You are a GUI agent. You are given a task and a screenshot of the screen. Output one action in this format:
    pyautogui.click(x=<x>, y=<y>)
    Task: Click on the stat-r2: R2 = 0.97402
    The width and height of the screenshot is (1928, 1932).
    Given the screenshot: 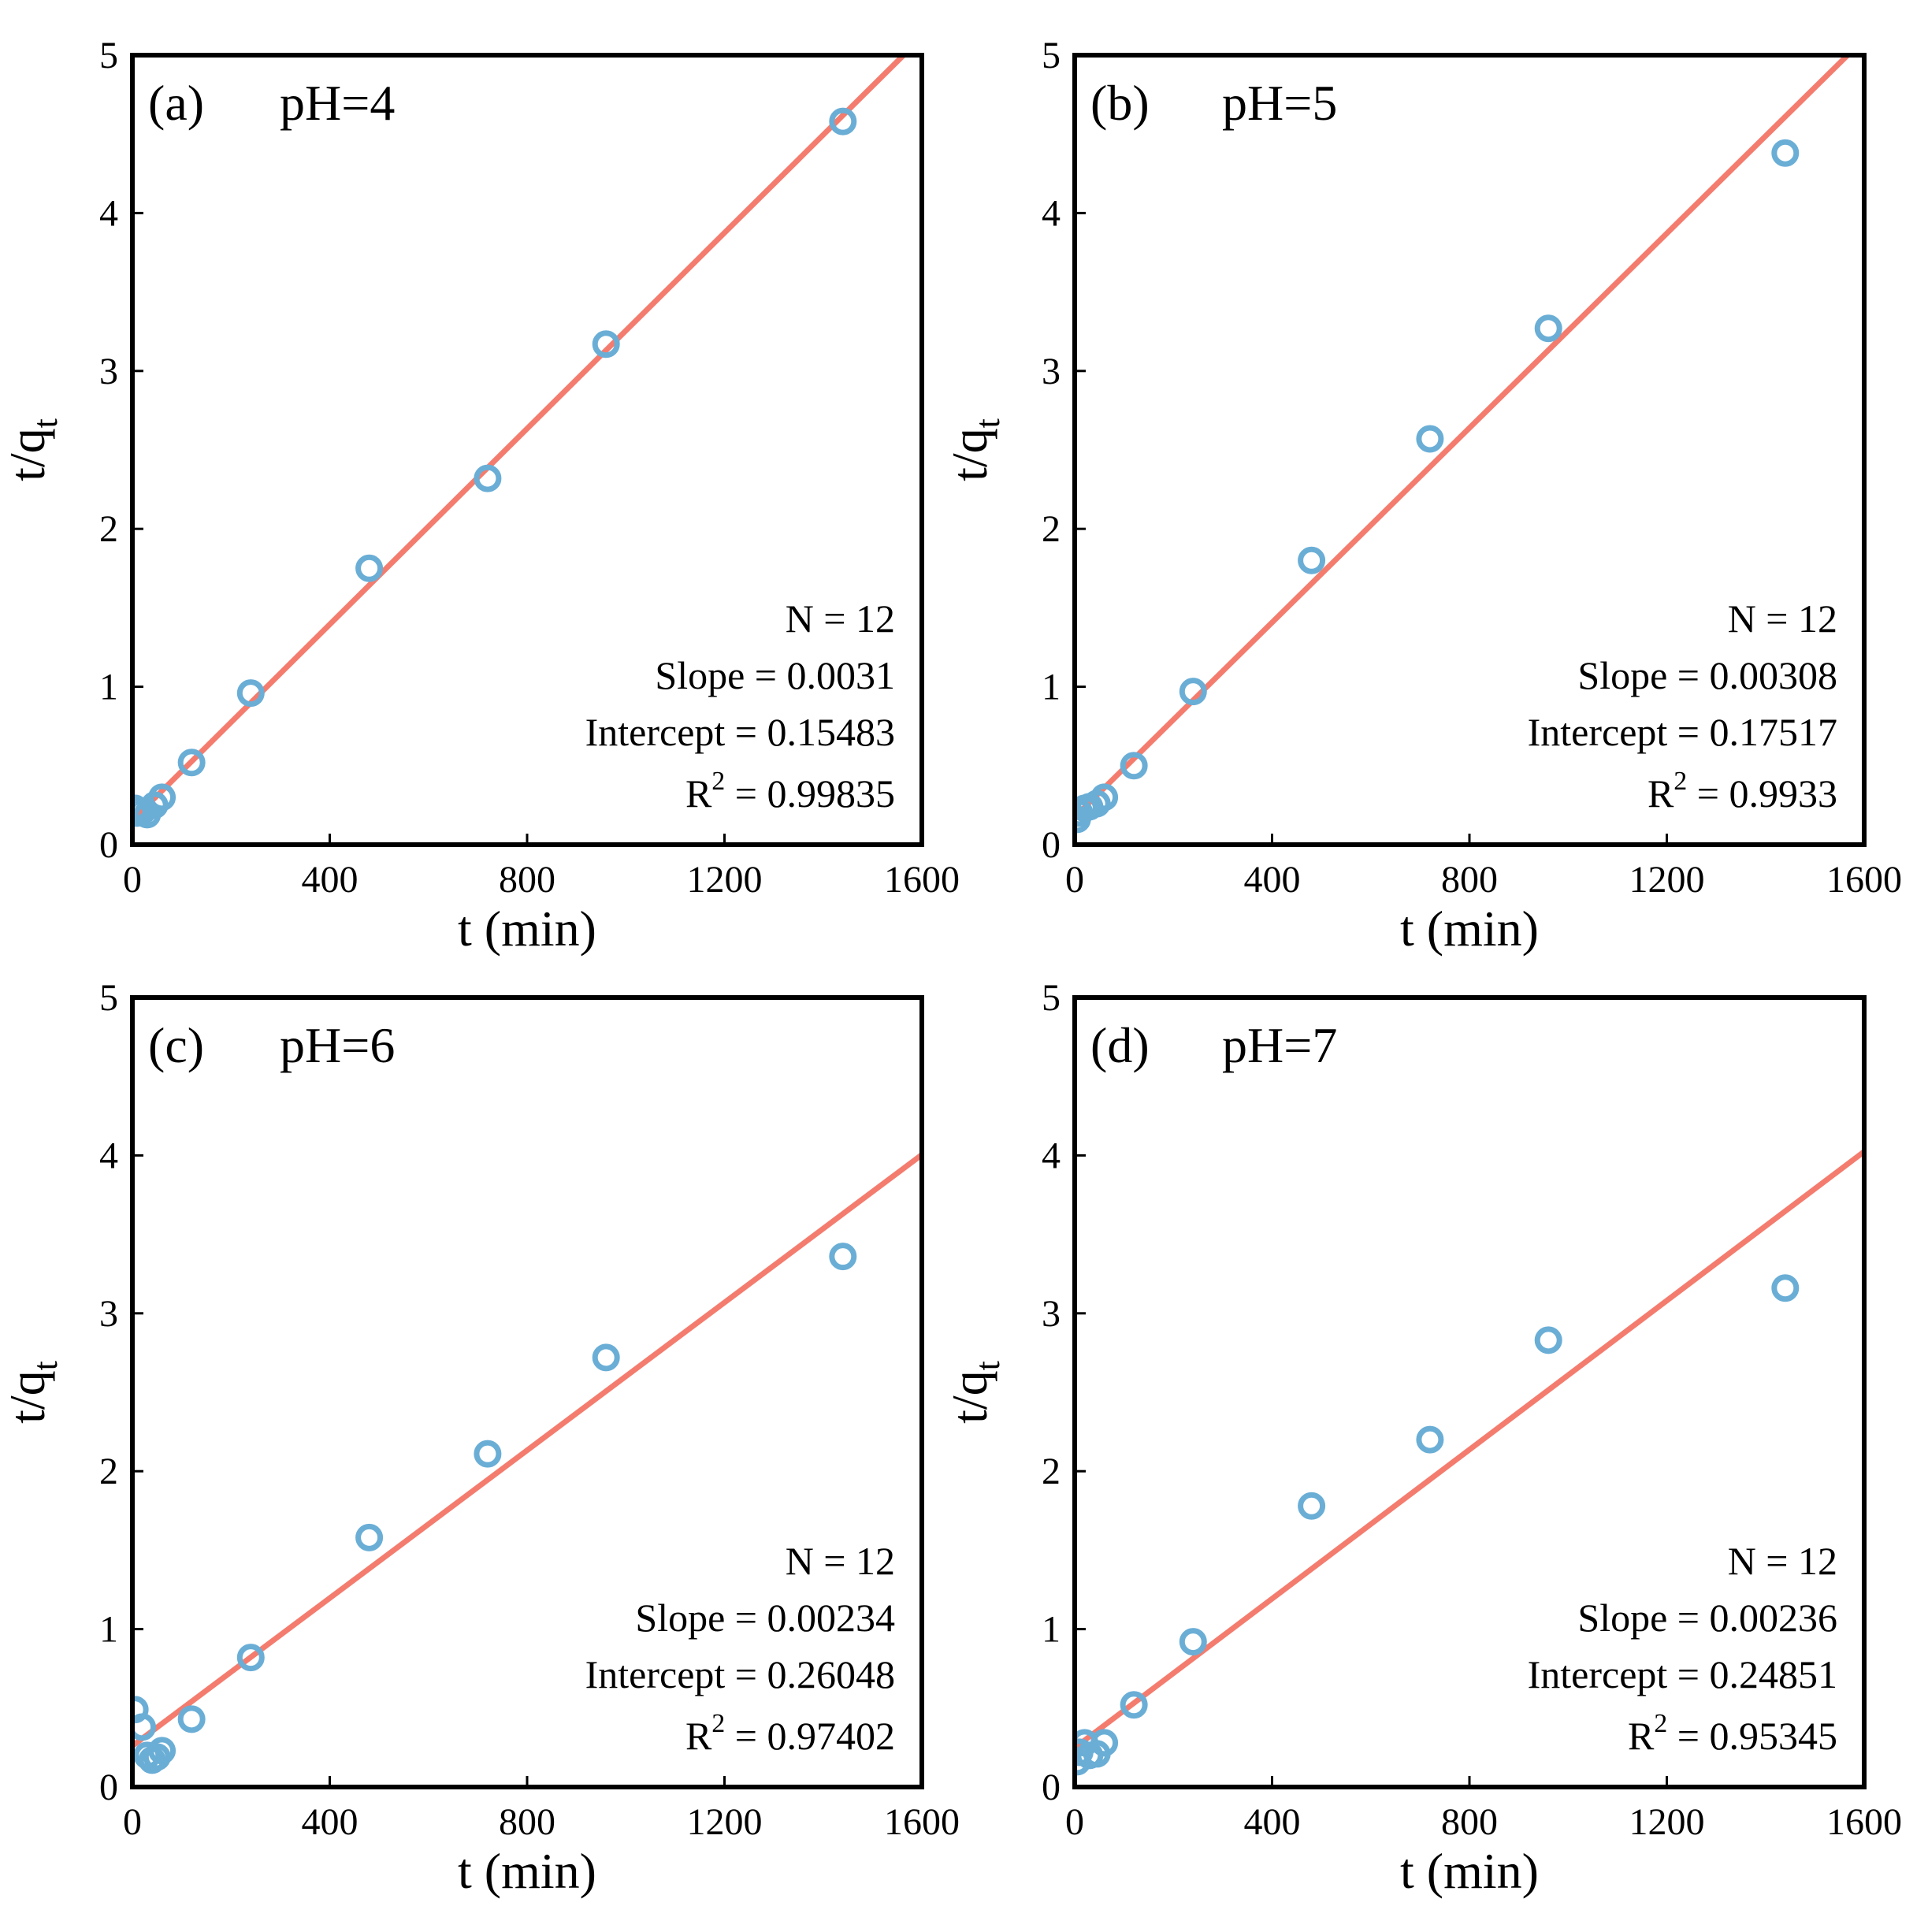 What is the action you would take?
    pyautogui.click(x=790, y=1733)
    